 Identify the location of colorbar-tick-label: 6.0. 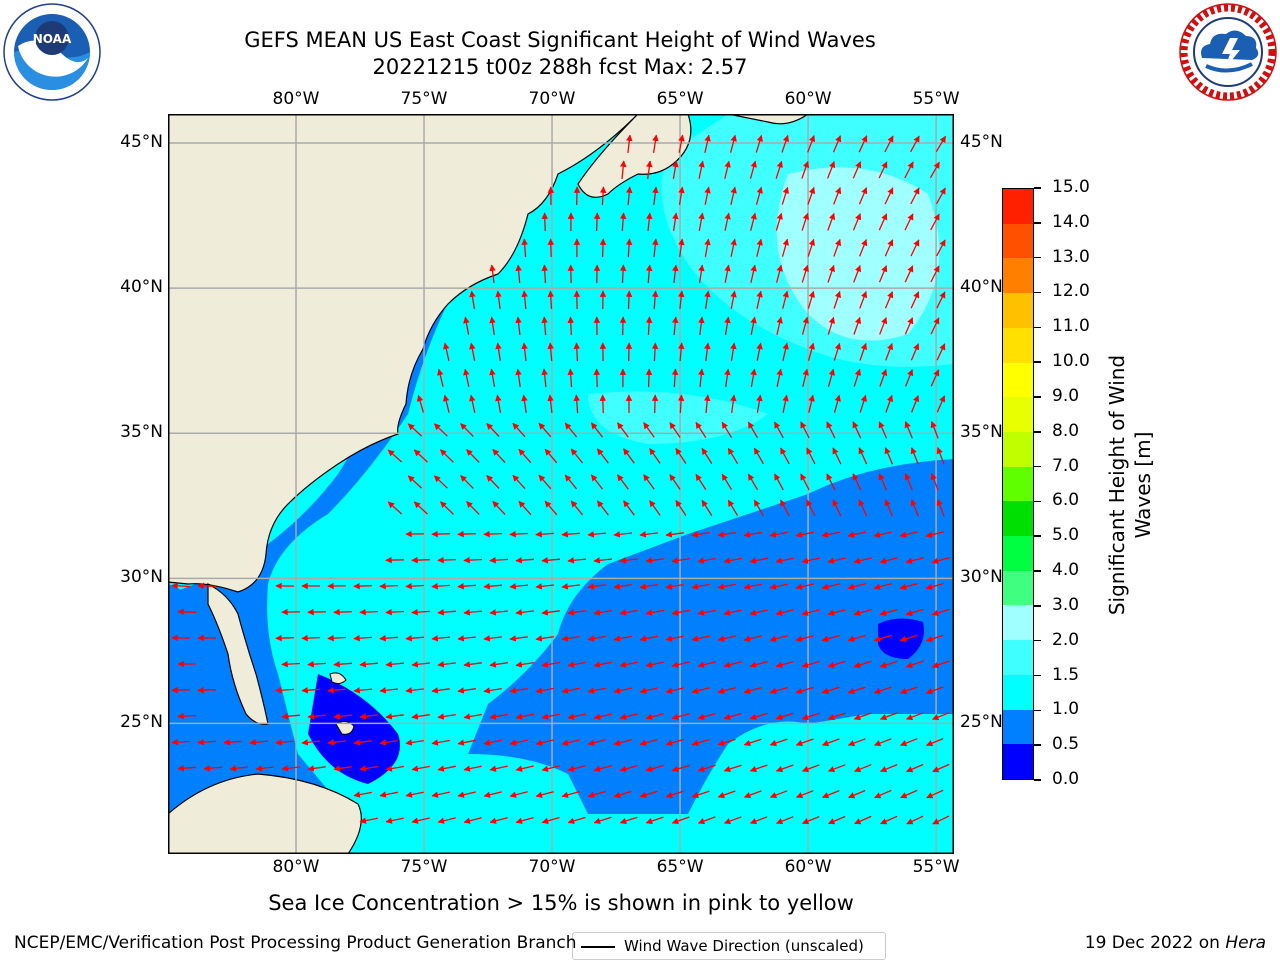
(1066, 500).